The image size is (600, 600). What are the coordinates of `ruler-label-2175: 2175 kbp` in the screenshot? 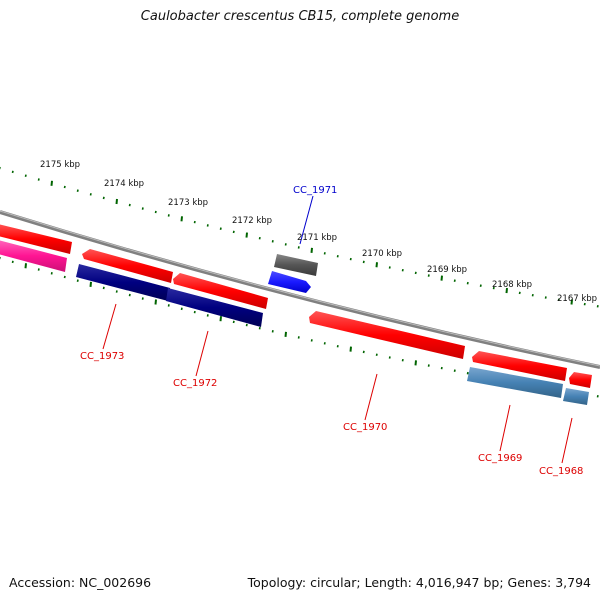 It's located at (60, 165).